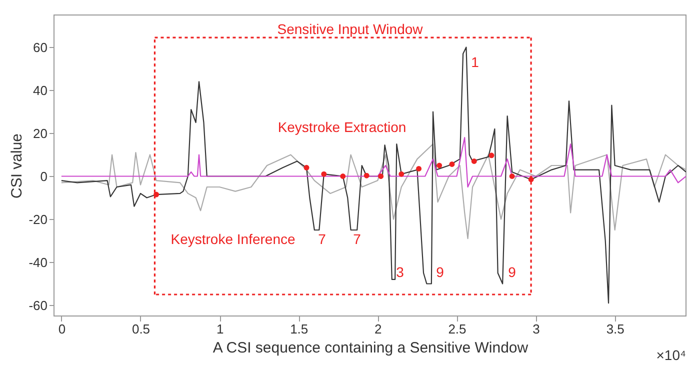 This screenshot has width=699, height=368. Describe the element at coordinates (350, 29) in the screenshot. I see `annotation: Sensitive Input Window` at that location.